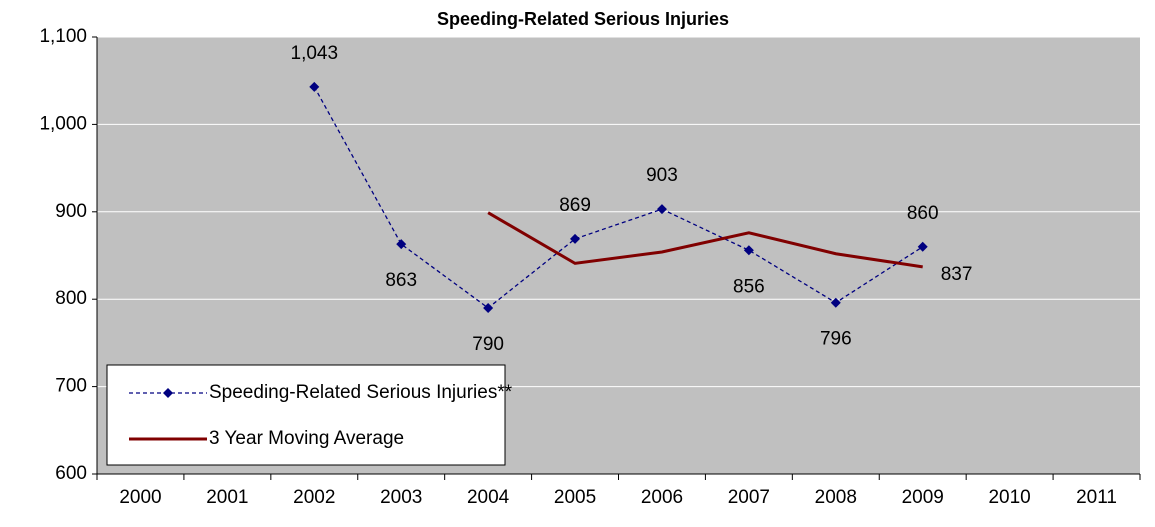 The image size is (1155, 527). What do you see at coordinates (923, 497) in the screenshot?
I see `x-tick-label: 2009` at bounding box center [923, 497].